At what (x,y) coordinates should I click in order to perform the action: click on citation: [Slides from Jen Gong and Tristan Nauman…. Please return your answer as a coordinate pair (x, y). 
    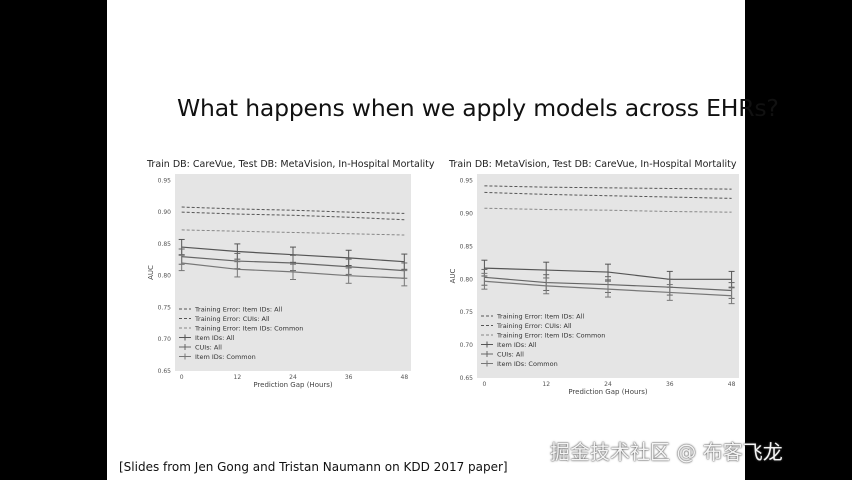
    Looking at the image, I should click on (313, 467).